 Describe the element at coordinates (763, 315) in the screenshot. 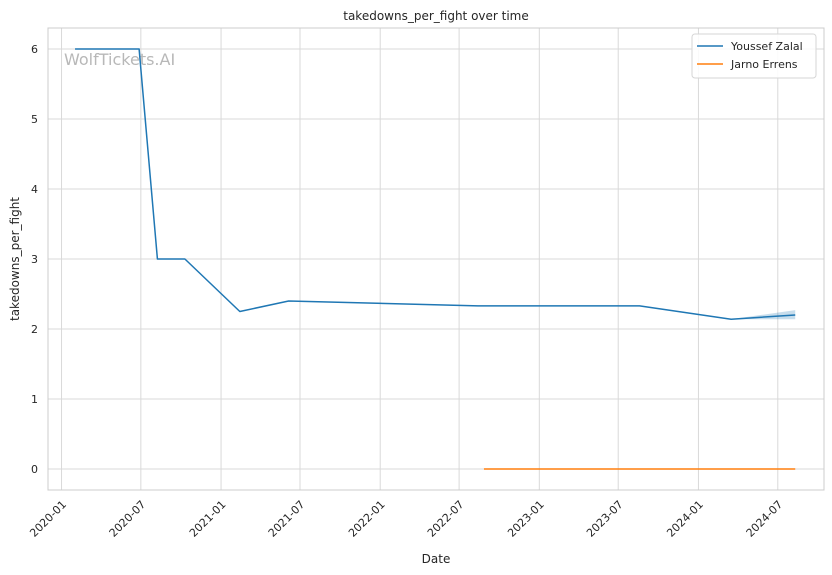

I see `series-youssef-zalal-confidence-band` at that location.